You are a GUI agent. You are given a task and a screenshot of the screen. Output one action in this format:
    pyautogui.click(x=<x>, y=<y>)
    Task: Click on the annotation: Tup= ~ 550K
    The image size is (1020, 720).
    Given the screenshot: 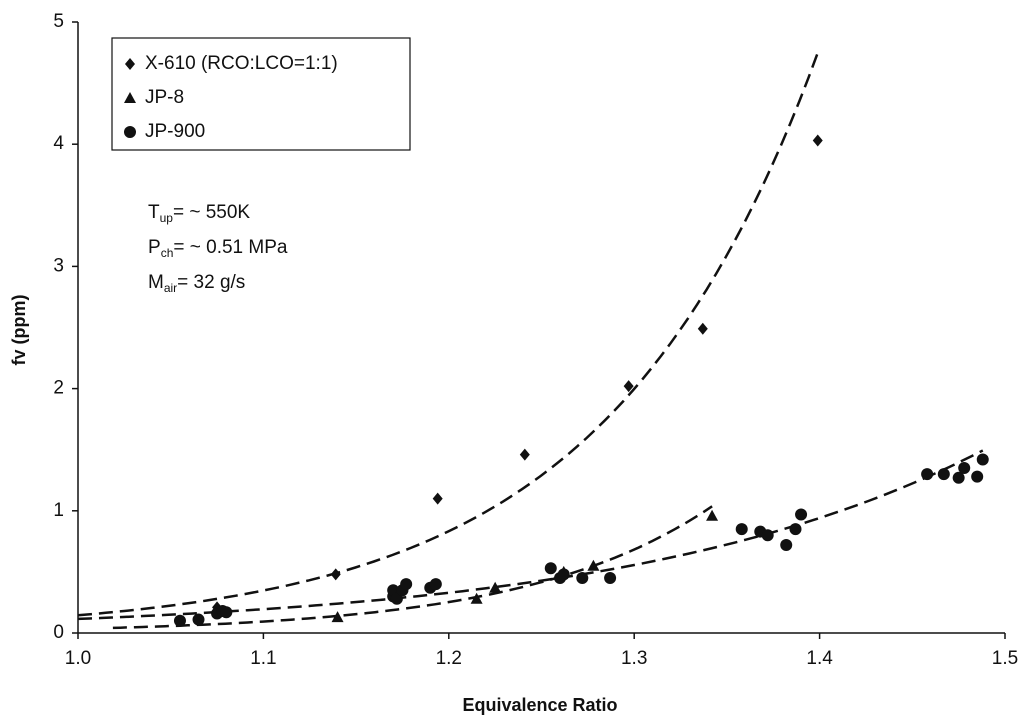 What is the action you would take?
    pyautogui.click(x=199, y=213)
    